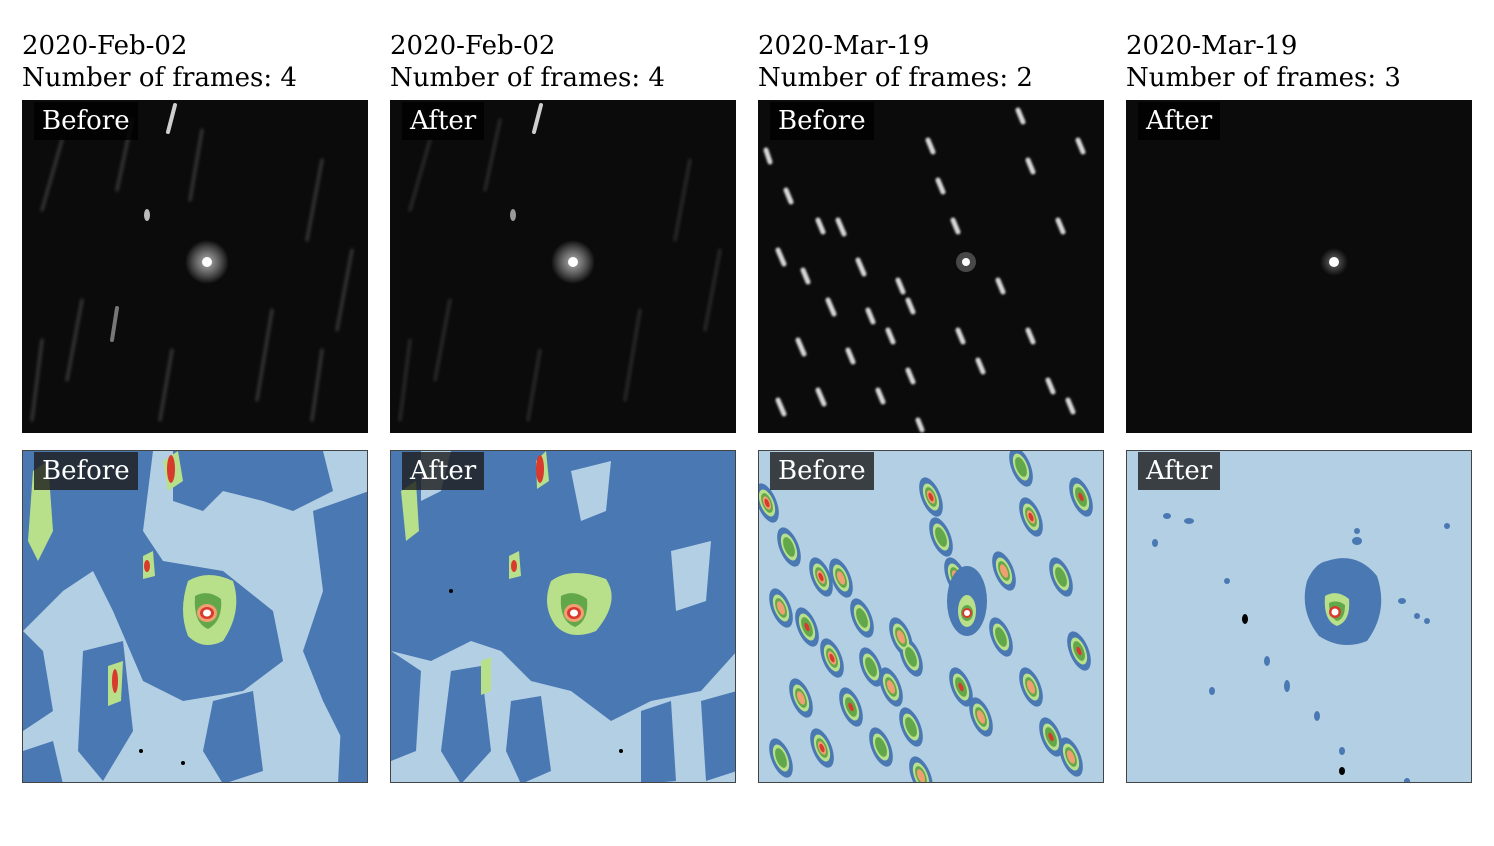 The image size is (1494, 846). What do you see at coordinates (195, 266) in the screenshot?
I see `image-panel-feb-before: Before` at bounding box center [195, 266].